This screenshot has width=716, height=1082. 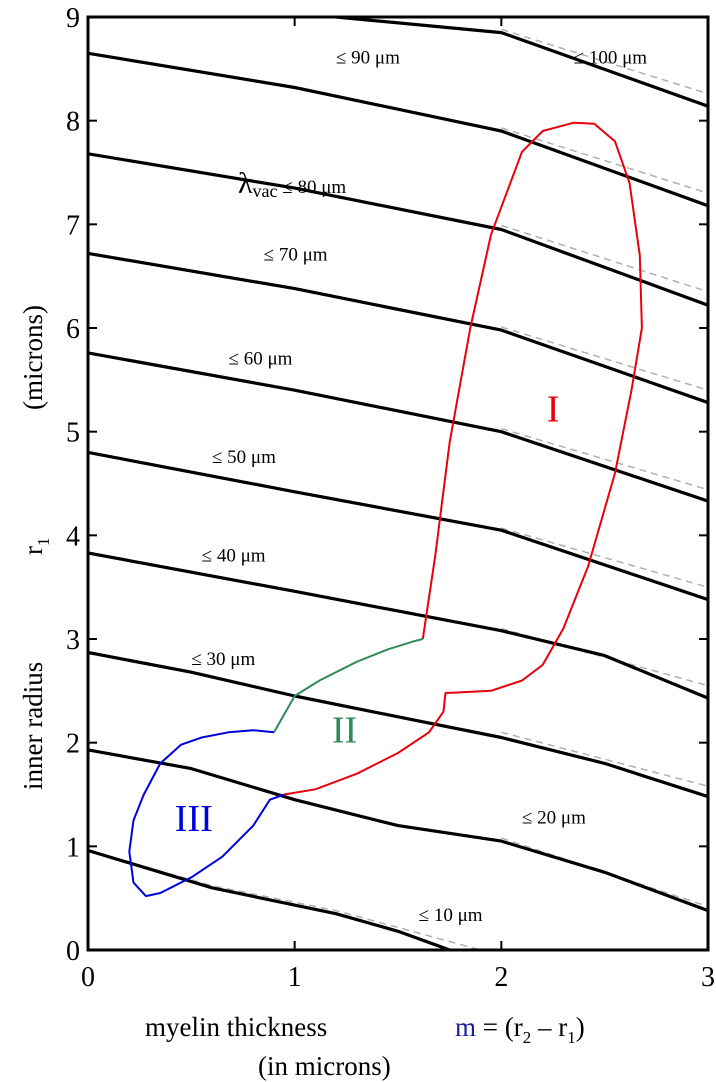 I want to click on y-tick-label-3: 3, so click(x=73, y=640).